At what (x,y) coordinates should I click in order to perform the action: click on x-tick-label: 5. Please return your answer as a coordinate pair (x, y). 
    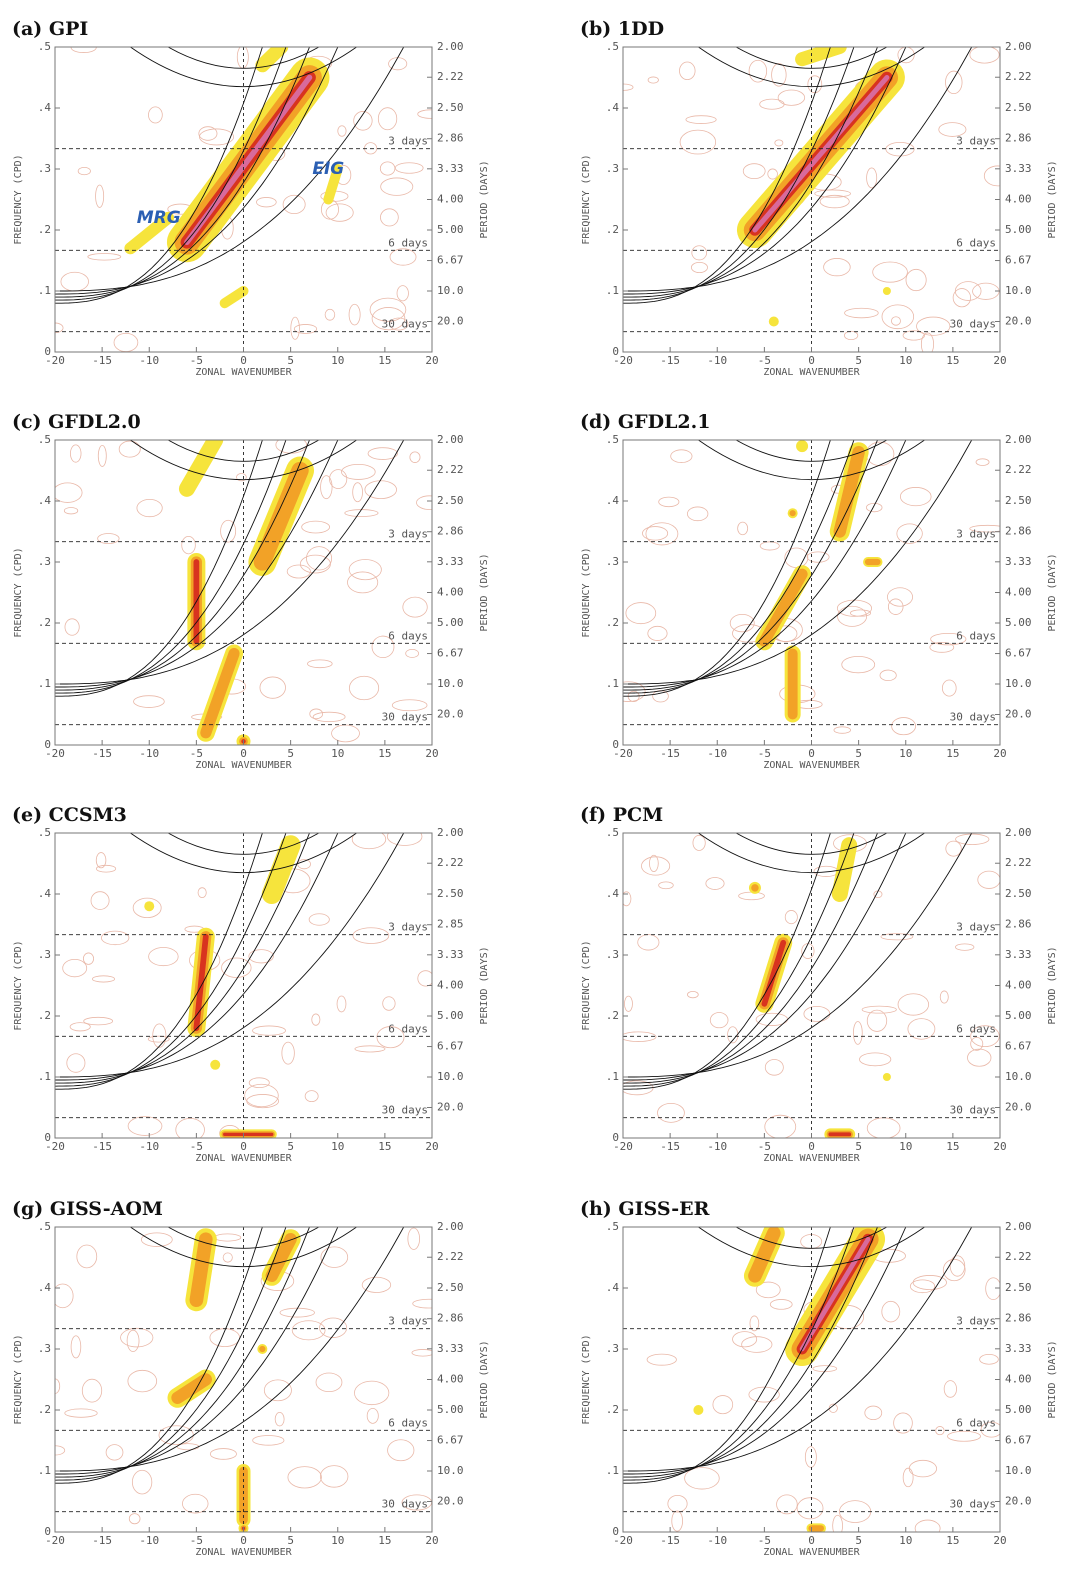
    Looking at the image, I should click on (290, 1146).